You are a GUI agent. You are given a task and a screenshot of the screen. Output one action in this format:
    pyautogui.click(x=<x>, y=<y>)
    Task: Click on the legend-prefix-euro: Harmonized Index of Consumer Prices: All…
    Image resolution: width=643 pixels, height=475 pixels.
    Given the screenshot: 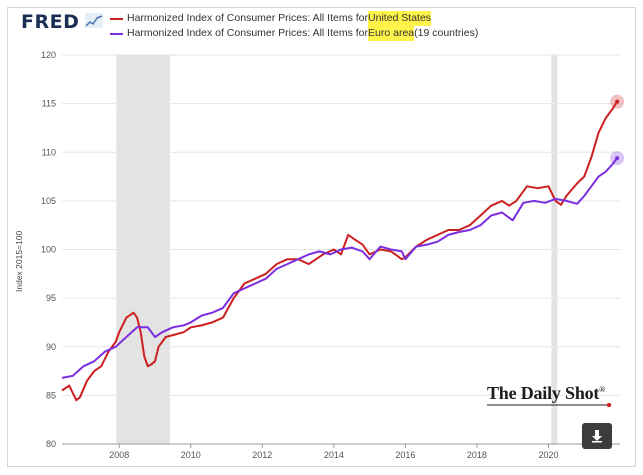 What is the action you would take?
    pyautogui.click(x=248, y=33)
    